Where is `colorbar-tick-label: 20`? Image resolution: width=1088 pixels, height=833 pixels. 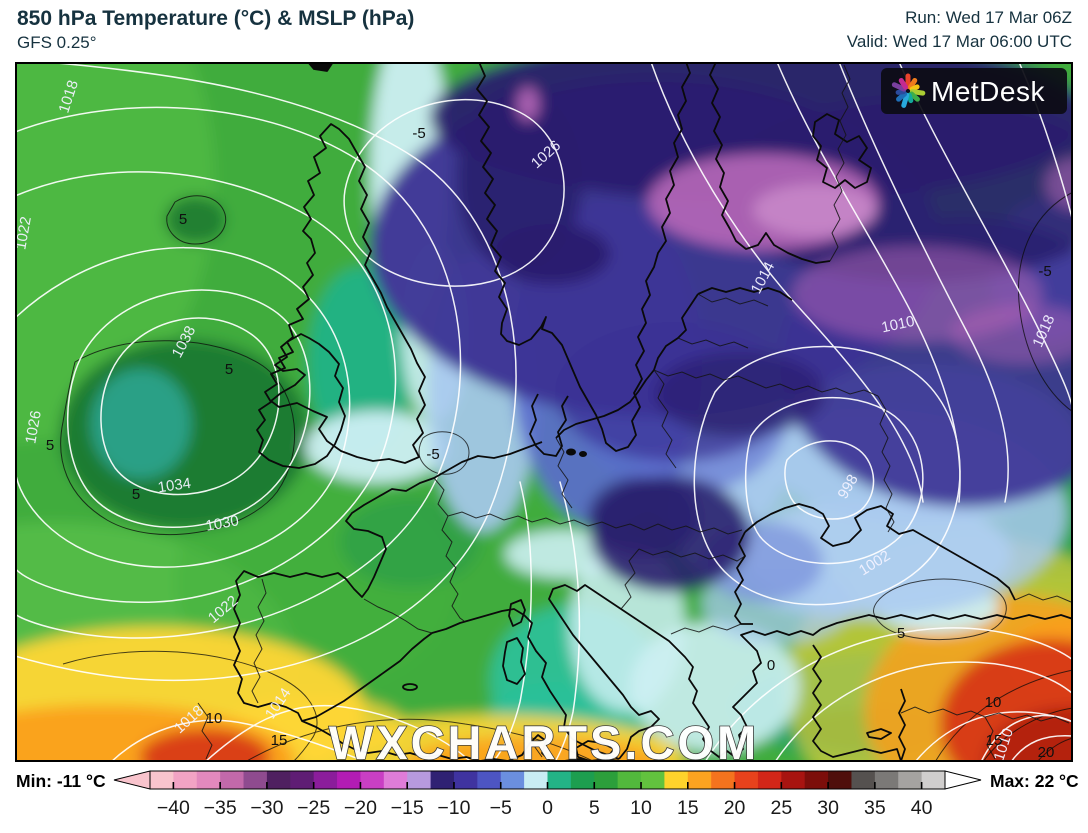 colorbar-tick-label: 20 is located at coordinates (735, 808).